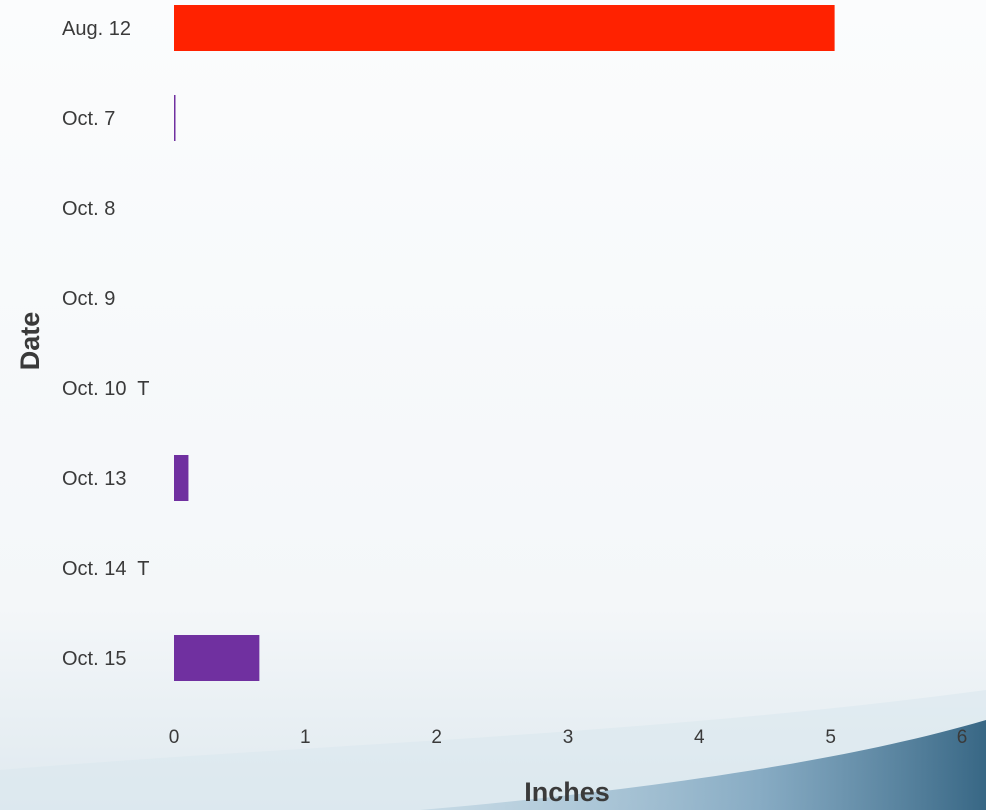  I want to click on x-tick-label: 2, so click(436, 737).